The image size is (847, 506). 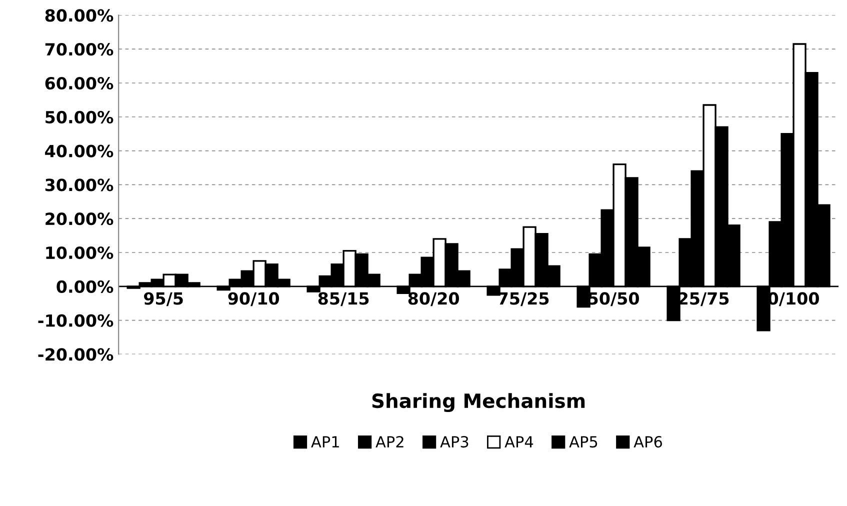 What do you see at coordinates (390, 442) in the screenshot?
I see `legend-label: AP2` at bounding box center [390, 442].